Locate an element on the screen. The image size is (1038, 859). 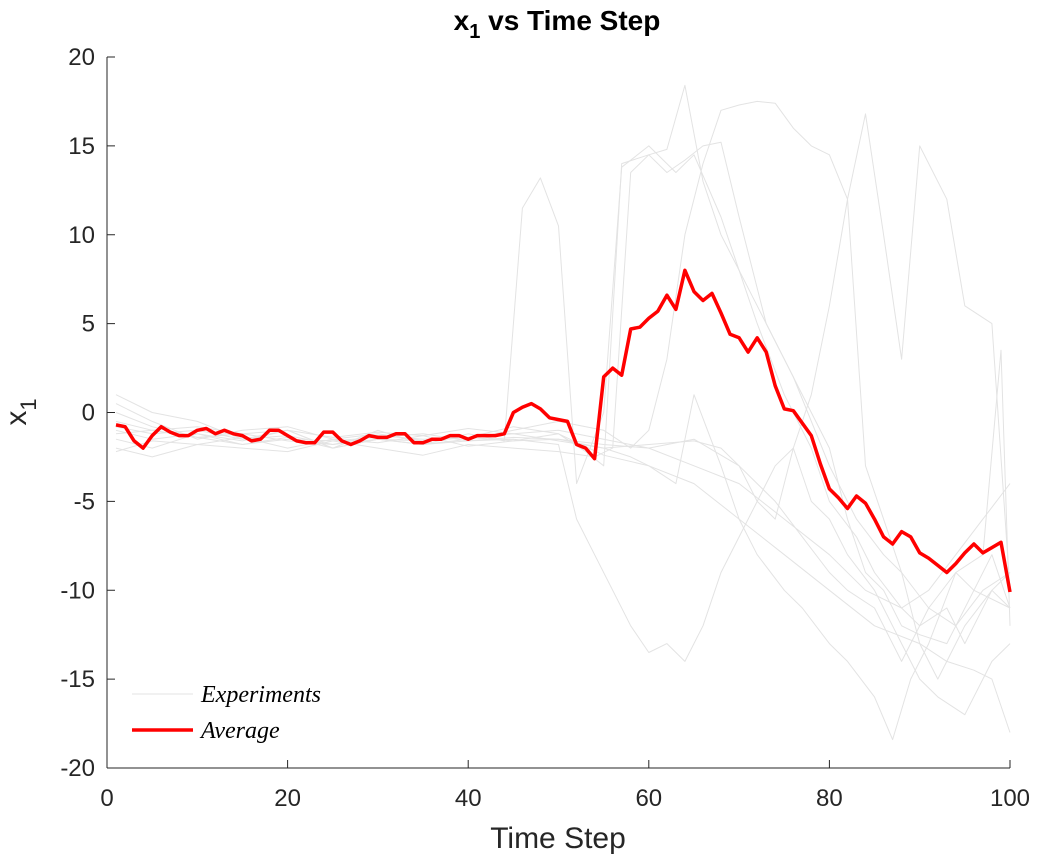
y-tick-label: 20 is located at coordinates (81, 57).